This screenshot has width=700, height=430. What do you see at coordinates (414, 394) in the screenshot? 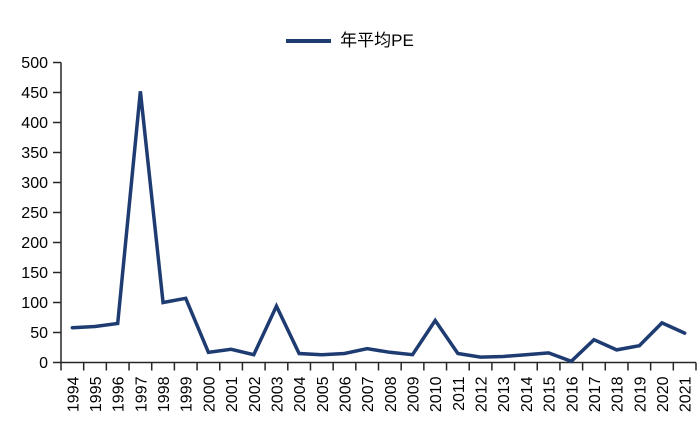
I see `x-tick-label: 2009` at bounding box center [414, 394].